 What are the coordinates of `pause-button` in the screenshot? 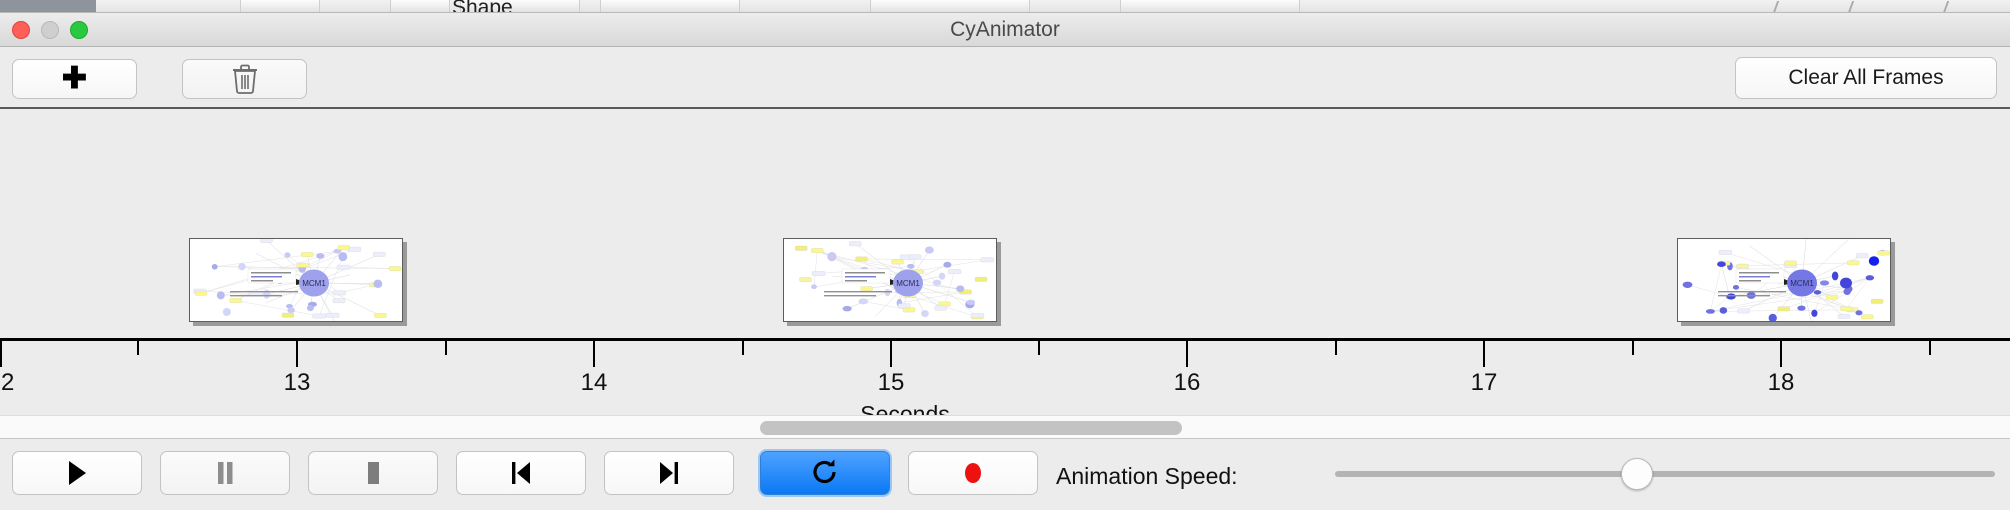 It's located at (225, 473).